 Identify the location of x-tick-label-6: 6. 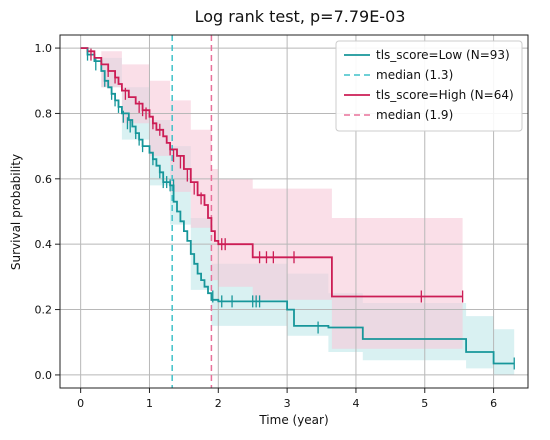
(493, 403).